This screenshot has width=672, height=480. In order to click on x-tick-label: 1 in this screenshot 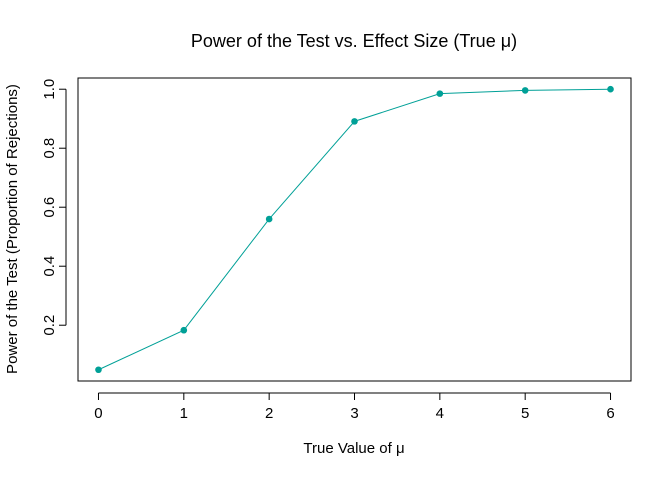, I will do `click(184, 413)`.